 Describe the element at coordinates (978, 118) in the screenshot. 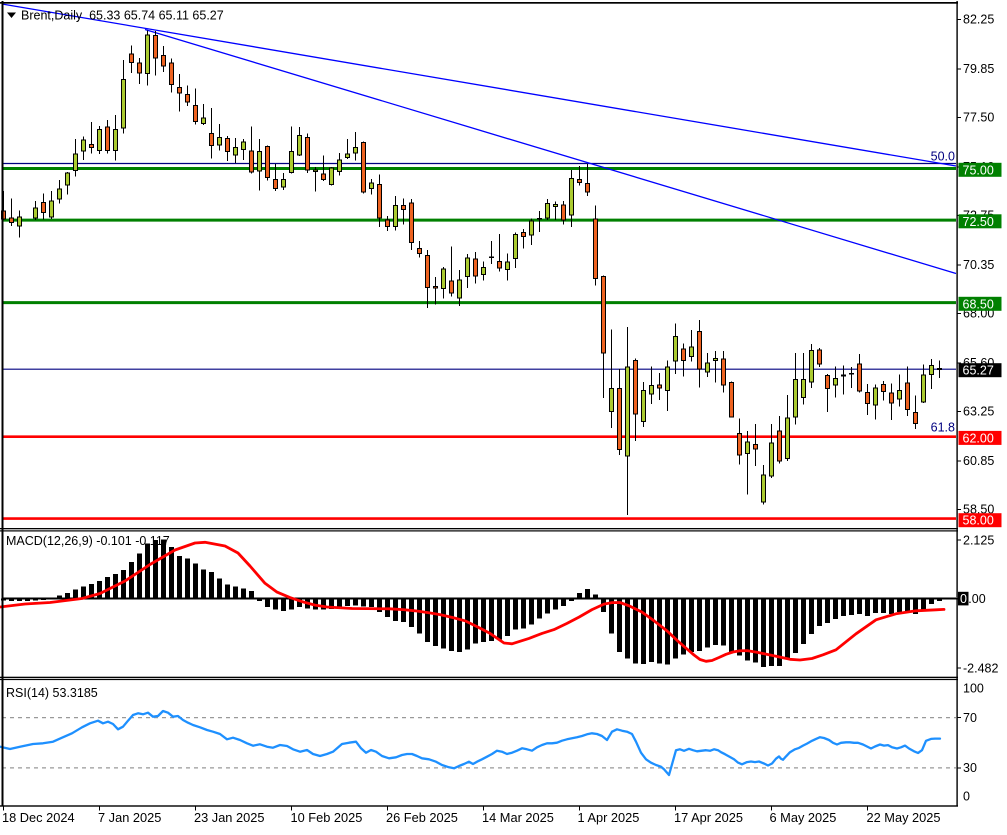

I see `svg-text: 77.50` at that location.